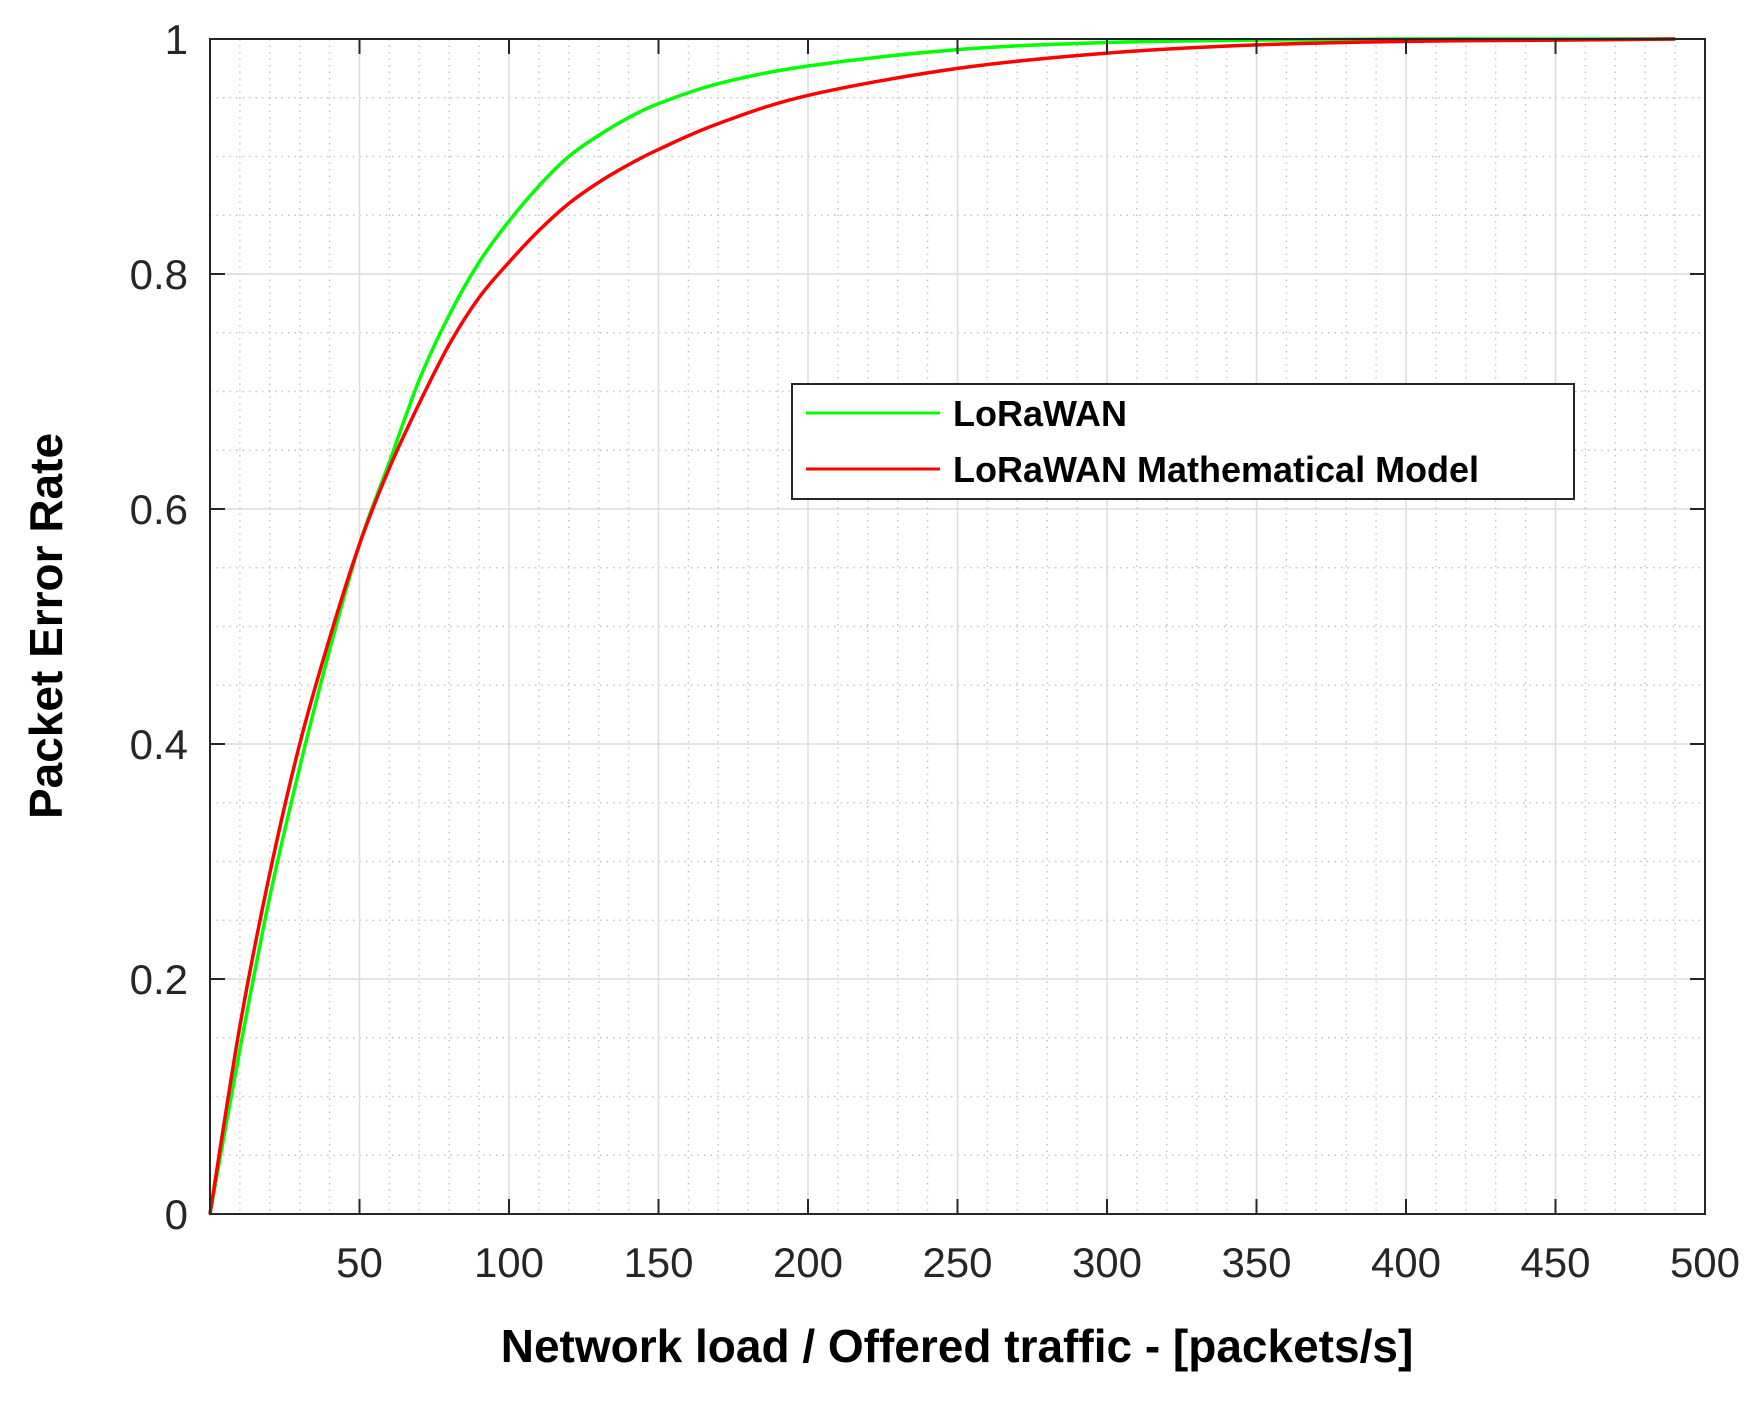 Image resolution: width=1755 pixels, height=1401 pixels. Describe the element at coordinates (1406, 1262) in the screenshot. I see `x-tick-label: 400` at that location.